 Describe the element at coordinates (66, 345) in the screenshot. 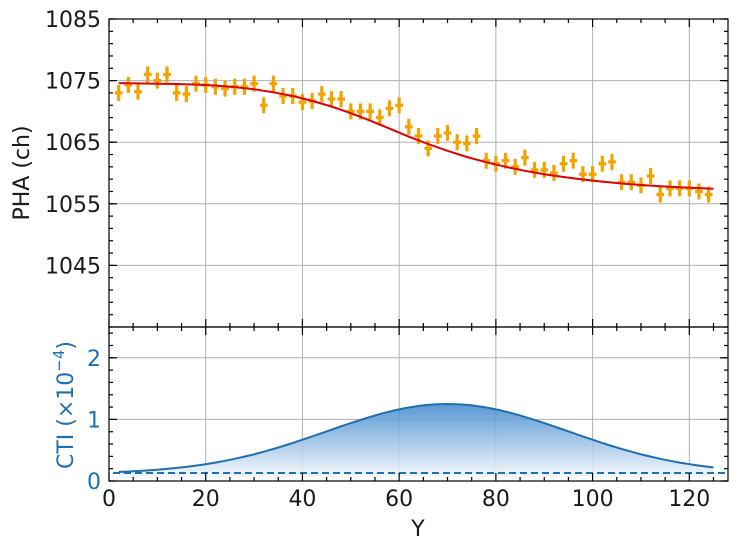

I see `cti-label-close: )` at that location.